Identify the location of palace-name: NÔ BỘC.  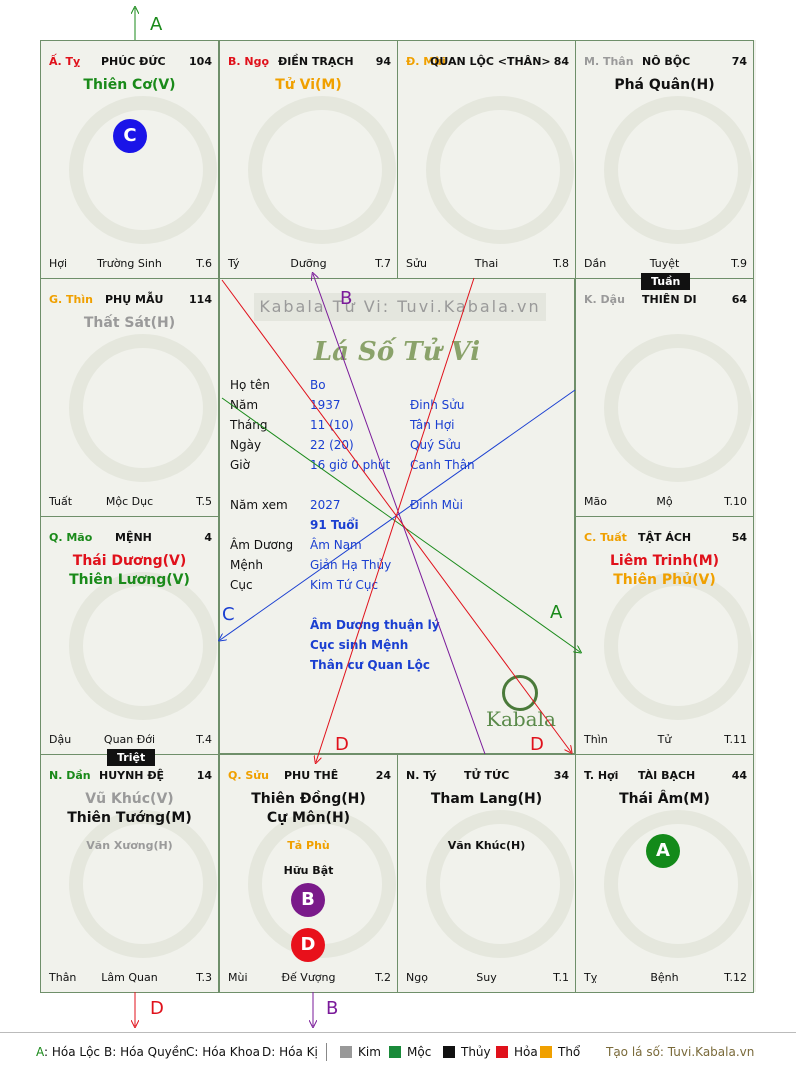
(666, 61).